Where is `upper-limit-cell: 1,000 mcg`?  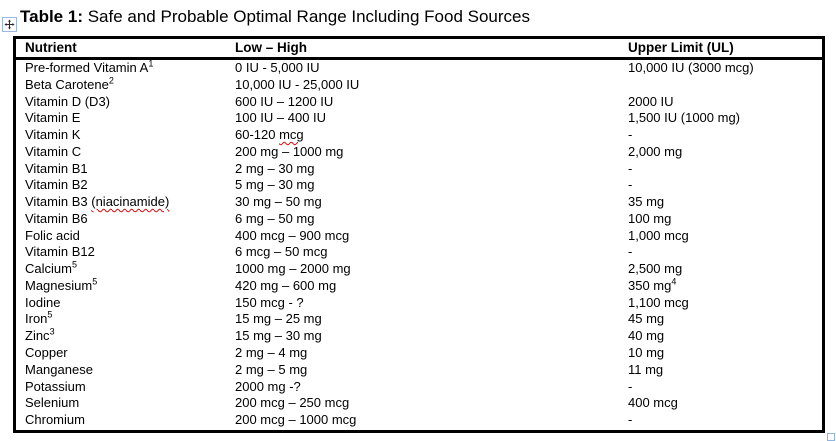
upper-limit-cell: 1,000 mcg is located at coordinates (725, 236).